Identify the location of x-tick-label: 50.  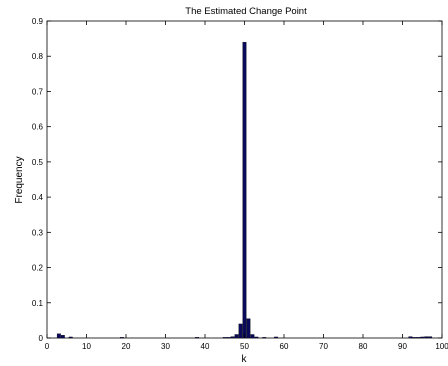
(244, 346).